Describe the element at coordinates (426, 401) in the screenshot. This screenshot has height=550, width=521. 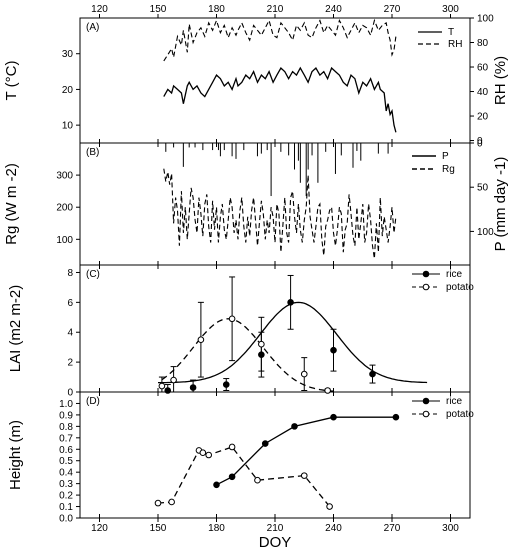
I see `legend-marker-rice-d-dot` at that location.